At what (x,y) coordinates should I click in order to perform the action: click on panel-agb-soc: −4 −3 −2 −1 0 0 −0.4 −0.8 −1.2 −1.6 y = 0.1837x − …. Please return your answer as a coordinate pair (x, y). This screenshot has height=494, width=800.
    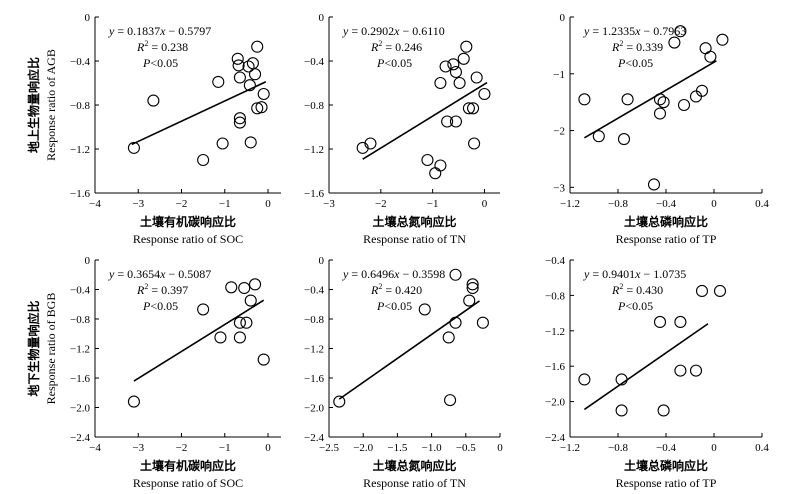
    Looking at the image, I should click on (175, 129).